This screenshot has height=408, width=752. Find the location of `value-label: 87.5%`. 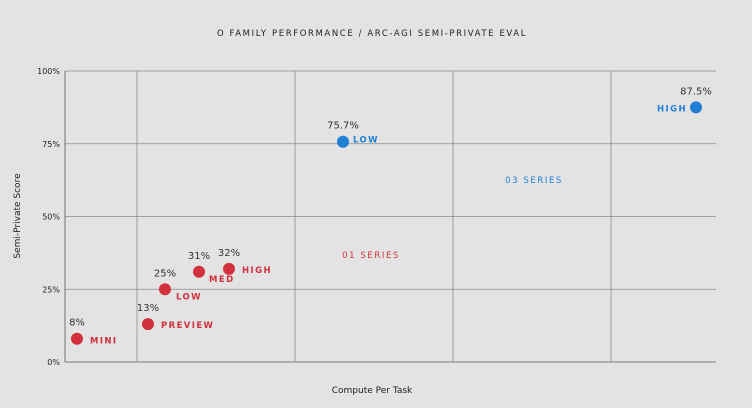

value-label: 87.5% is located at coordinates (696, 91).